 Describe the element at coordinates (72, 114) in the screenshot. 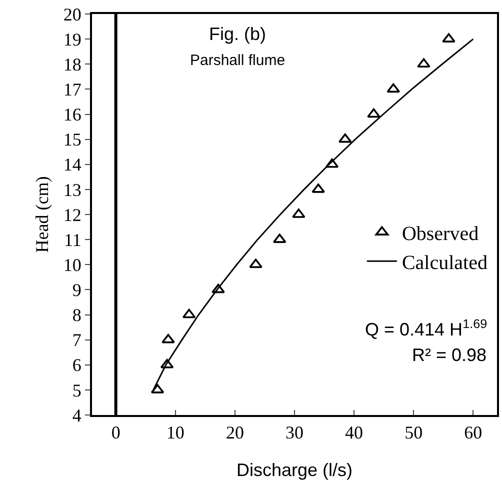

I see `y-tick-label: 16` at that location.